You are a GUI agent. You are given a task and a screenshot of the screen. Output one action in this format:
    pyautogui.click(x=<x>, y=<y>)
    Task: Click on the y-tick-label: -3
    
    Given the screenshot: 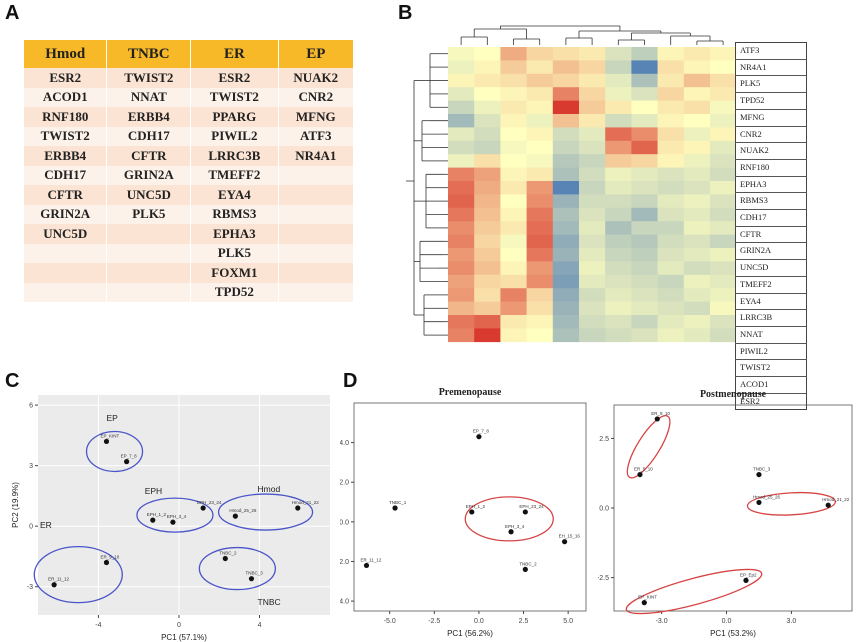 What is the action you would take?
    pyautogui.click(x=30, y=587)
    